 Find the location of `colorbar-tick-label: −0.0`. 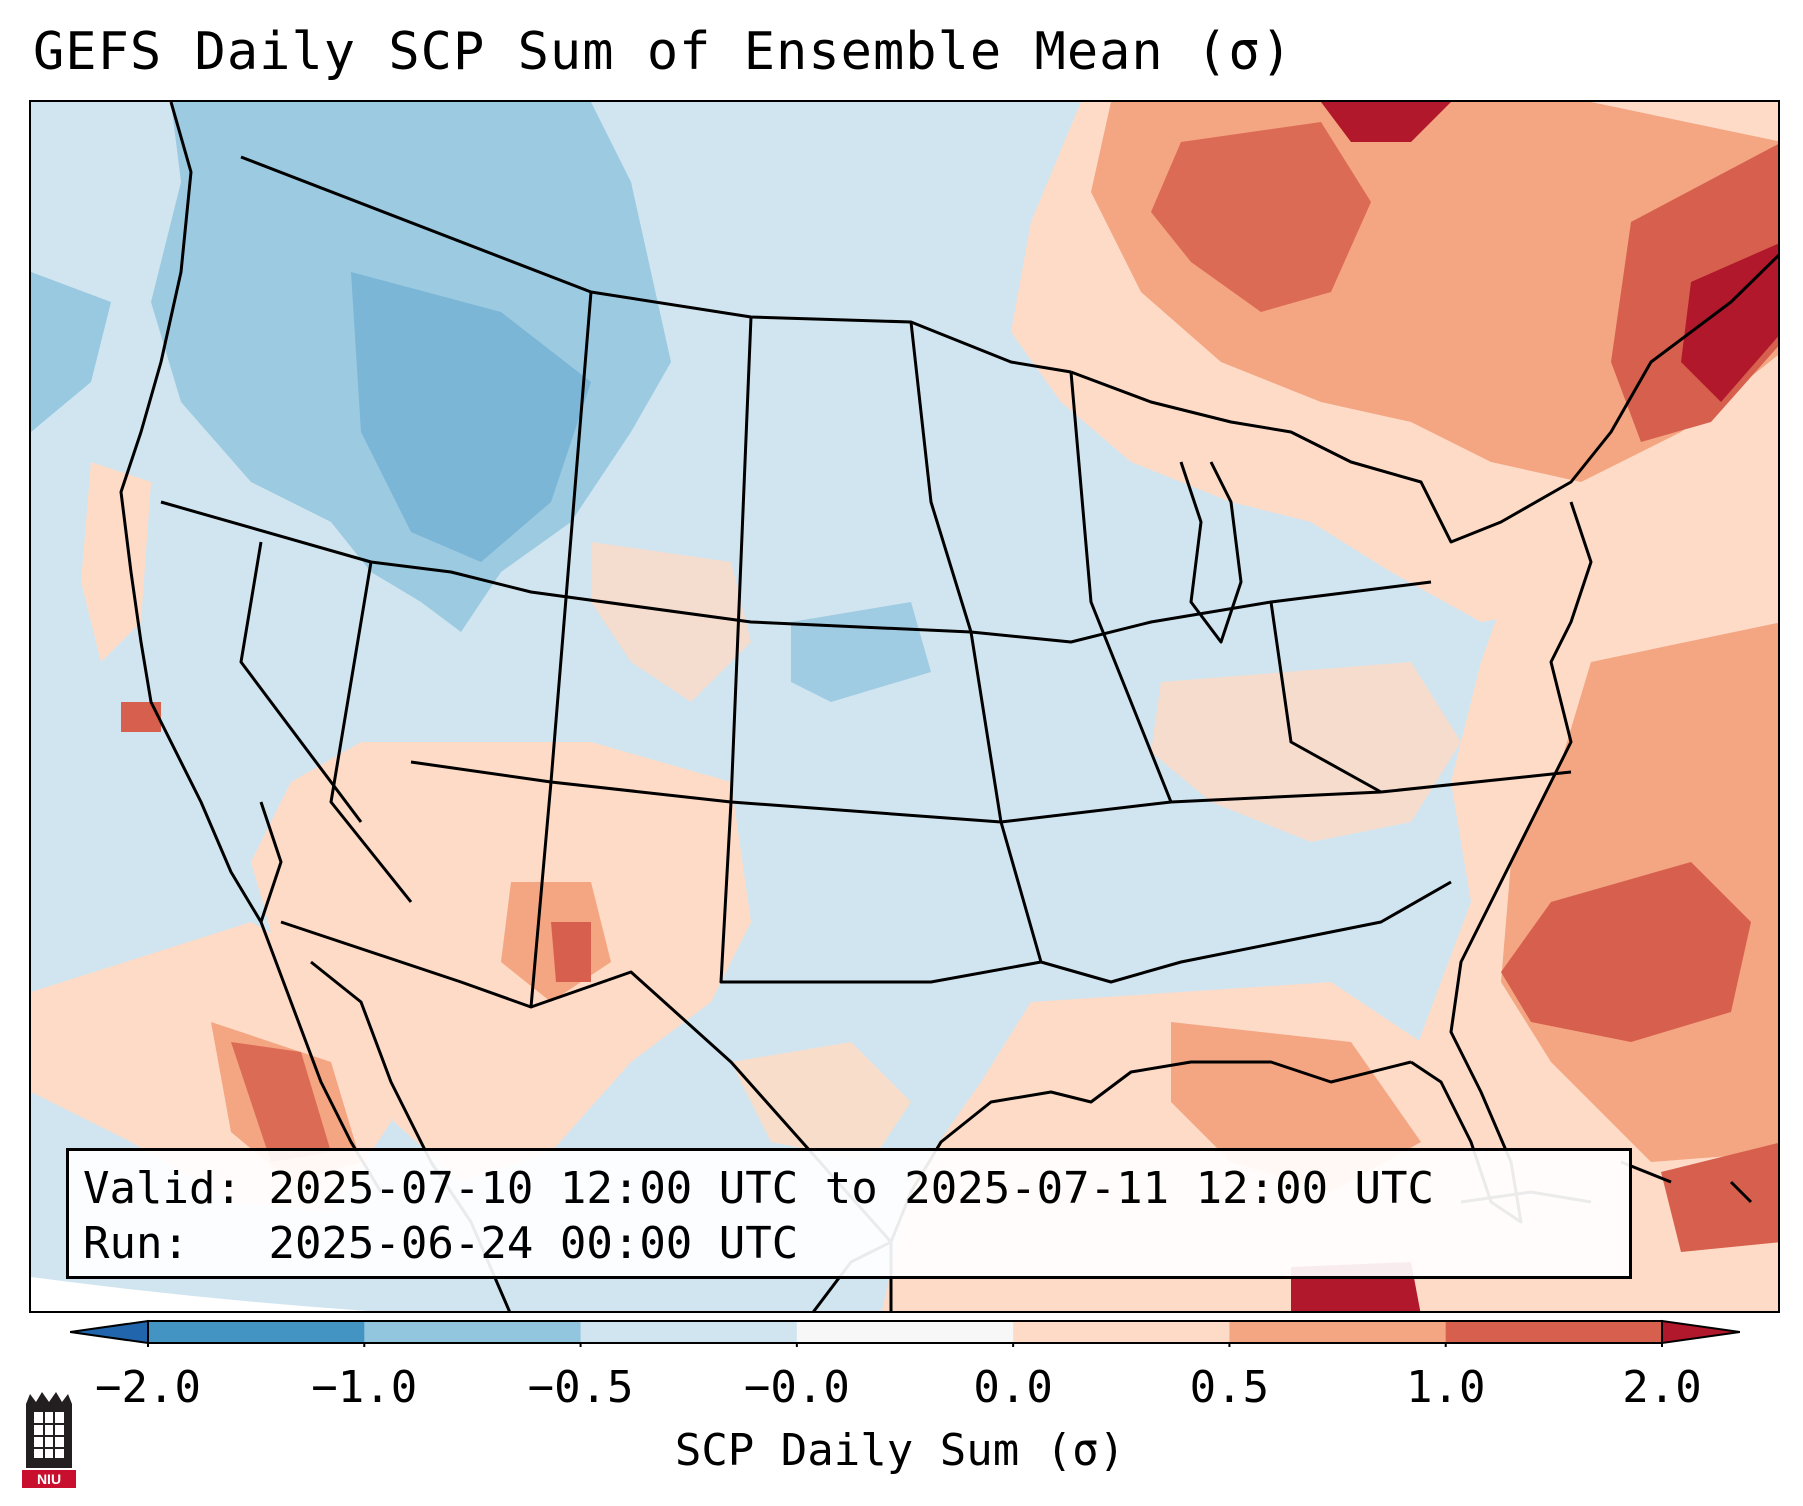

colorbar-tick-label: −0.0 is located at coordinates (796, 1387).